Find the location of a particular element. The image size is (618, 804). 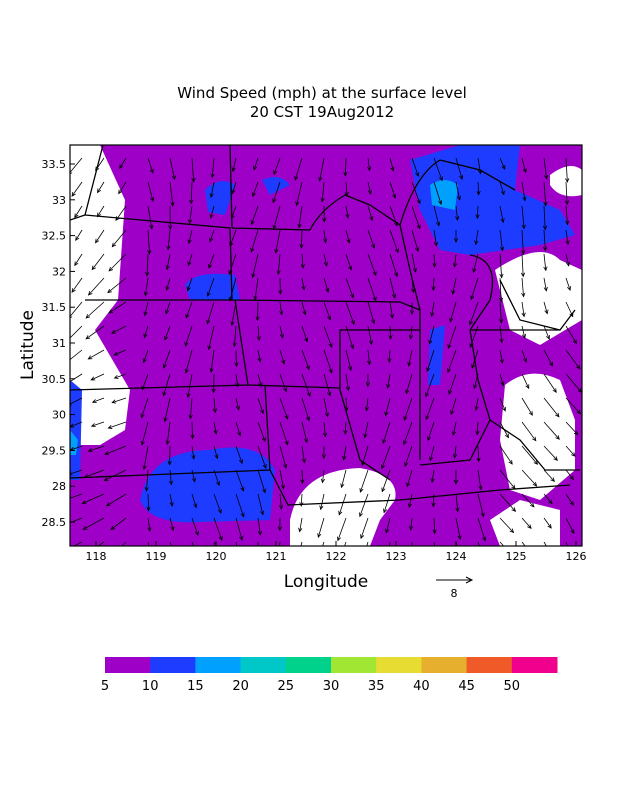

y-tick-label: 28 is located at coordinates (59, 486).